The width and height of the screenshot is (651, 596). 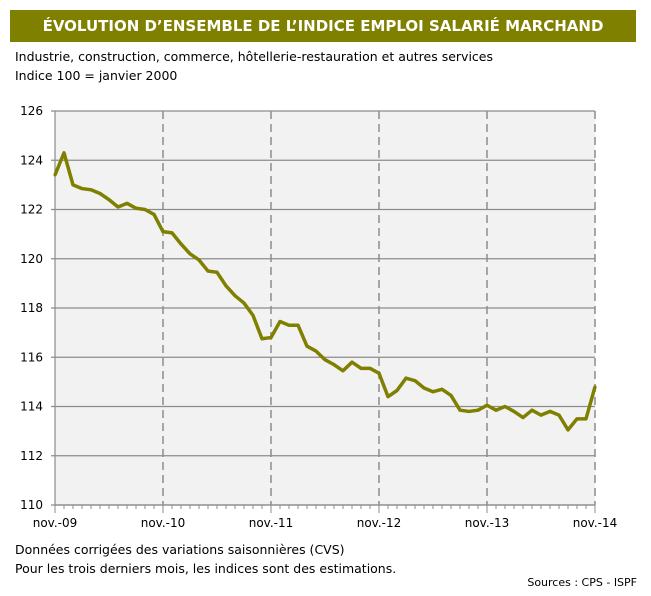 I want to click on y-tick-label: 110, so click(x=31, y=505).